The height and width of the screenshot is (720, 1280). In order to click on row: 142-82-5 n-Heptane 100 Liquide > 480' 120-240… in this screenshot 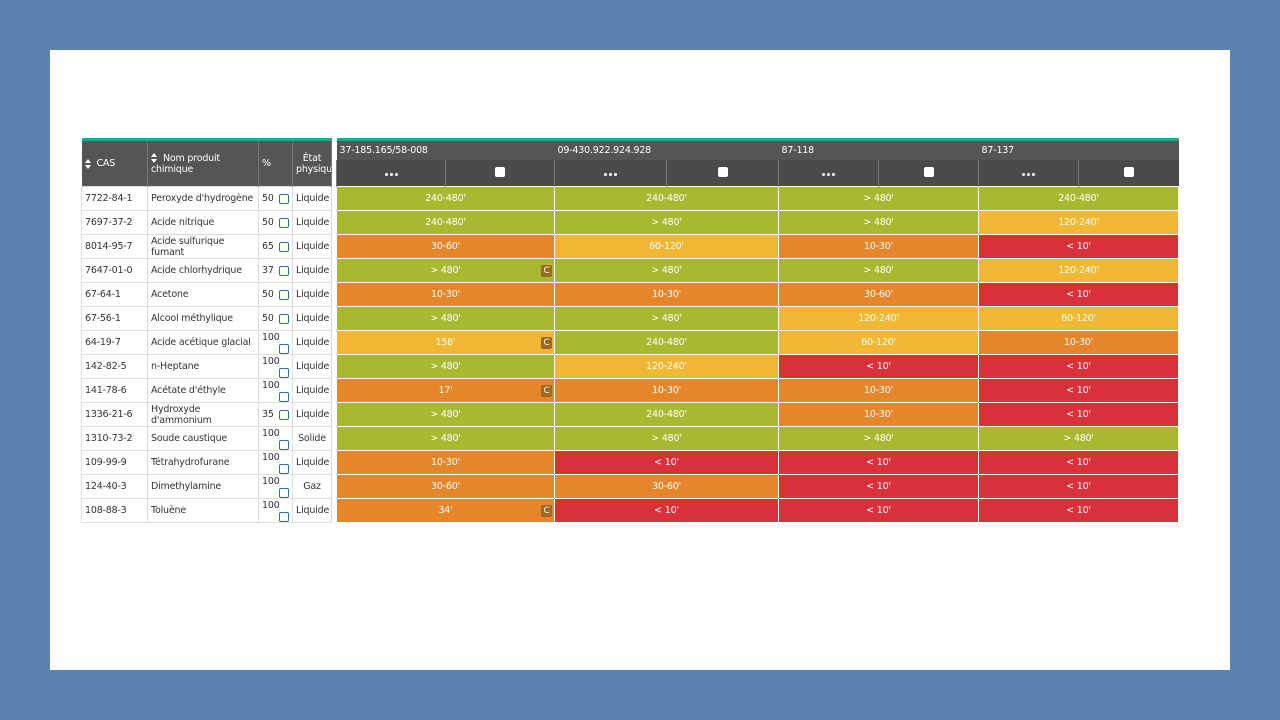, I will do `click(630, 366)`.